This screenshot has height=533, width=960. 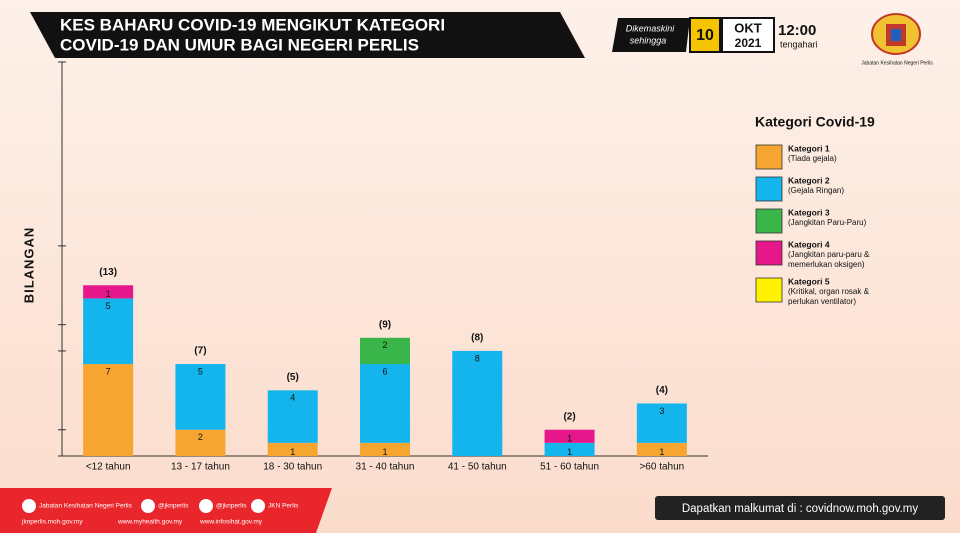 What do you see at coordinates (827, 222) in the screenshot?
I see `legend-description: (Jangkitan Paru-Paru)` at bounding box center [827, 222].